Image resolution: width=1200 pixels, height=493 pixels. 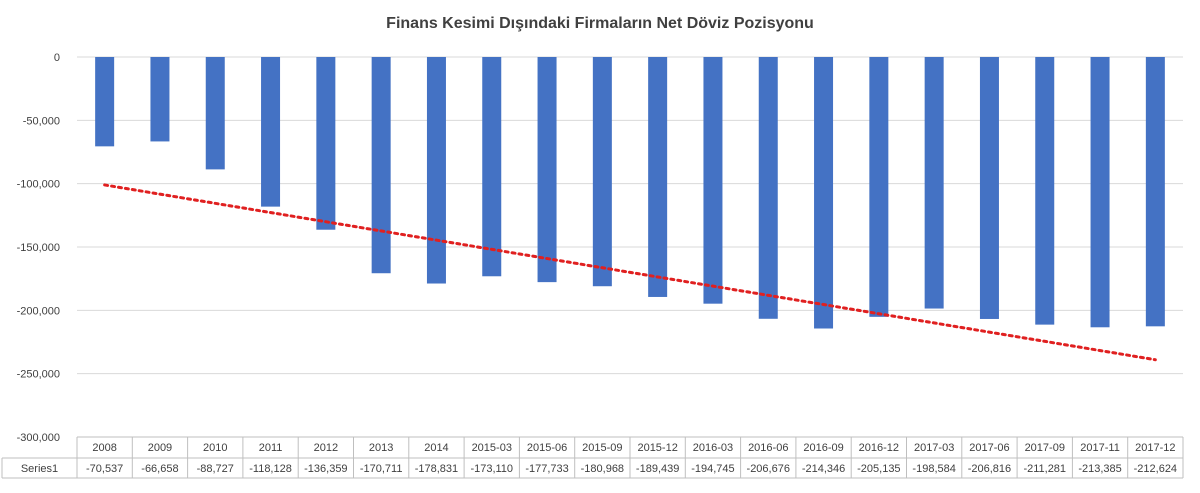 What do you see at coordinates (712, 469) in the screenshot?
I see `data-label: -194,745` at bounding box center [712, 469].